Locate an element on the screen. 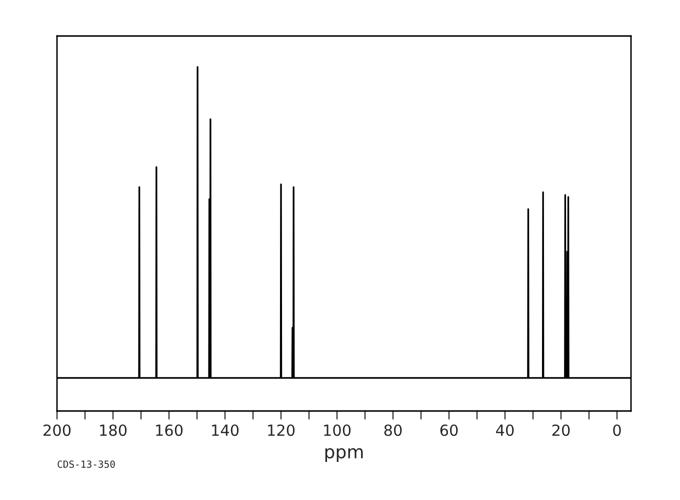  text: CDS-13-350 is located at coordinates (86, 464).